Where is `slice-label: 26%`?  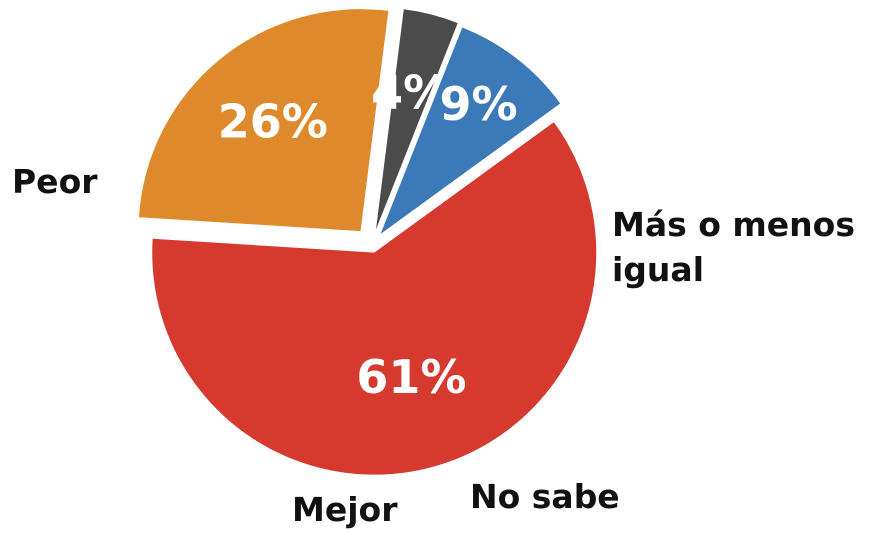
slice-label: 26% is located at coordinates (273, 122).